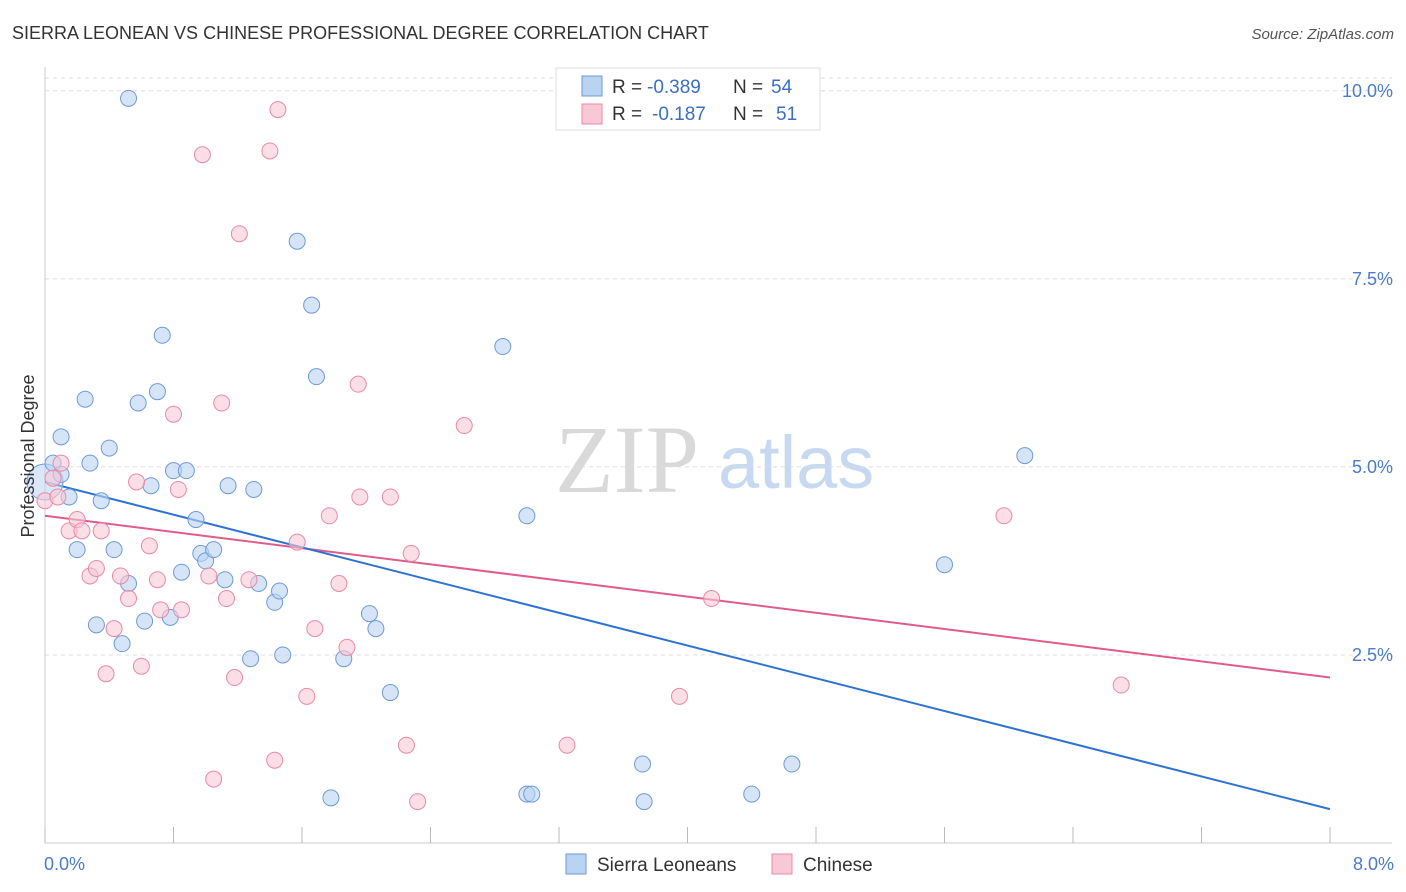 The image size is (1406, 892). What do you see at coordinates (838, 865) in the screenshot?
I see `bottom-legend-label-chinese: Chinese` at bounding box center [838, 865].